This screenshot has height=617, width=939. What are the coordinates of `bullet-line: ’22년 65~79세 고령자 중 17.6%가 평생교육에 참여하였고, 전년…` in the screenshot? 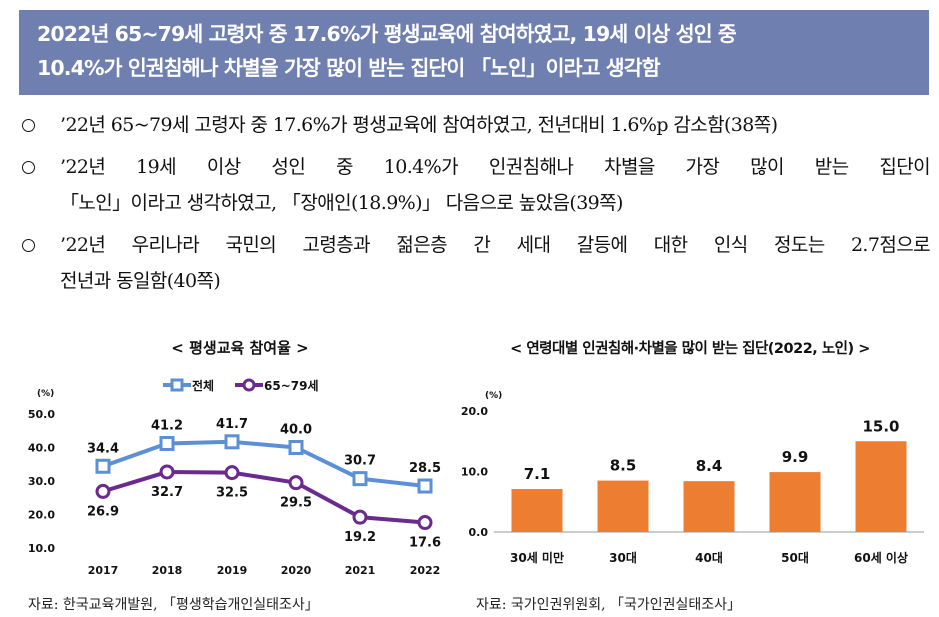 It's located at (419, 125).